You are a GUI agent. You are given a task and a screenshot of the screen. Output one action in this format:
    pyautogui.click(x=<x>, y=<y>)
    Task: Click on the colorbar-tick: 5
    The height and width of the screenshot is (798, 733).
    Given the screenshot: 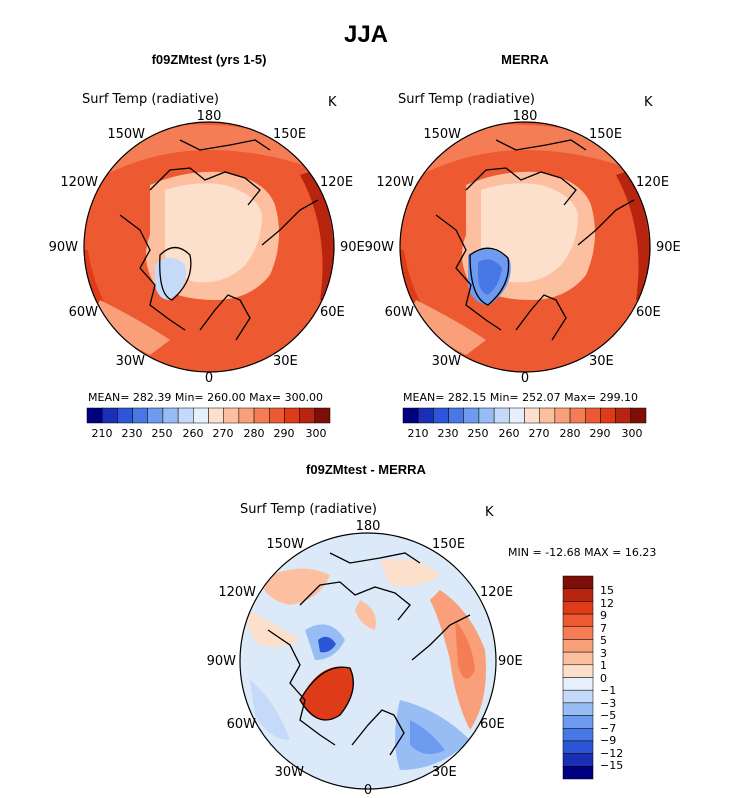 What is the action you would take?
    pyautogui.click(x=603, y=640)
    